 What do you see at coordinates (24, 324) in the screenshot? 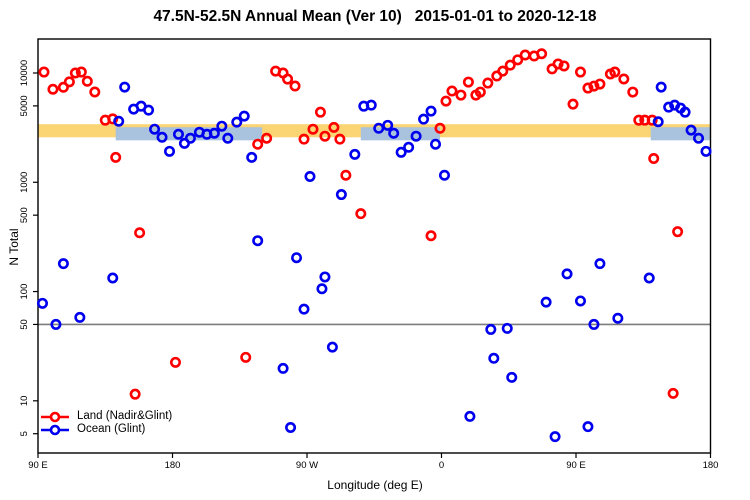
I see `svg-text: 50` at bounding box center [24, 324].